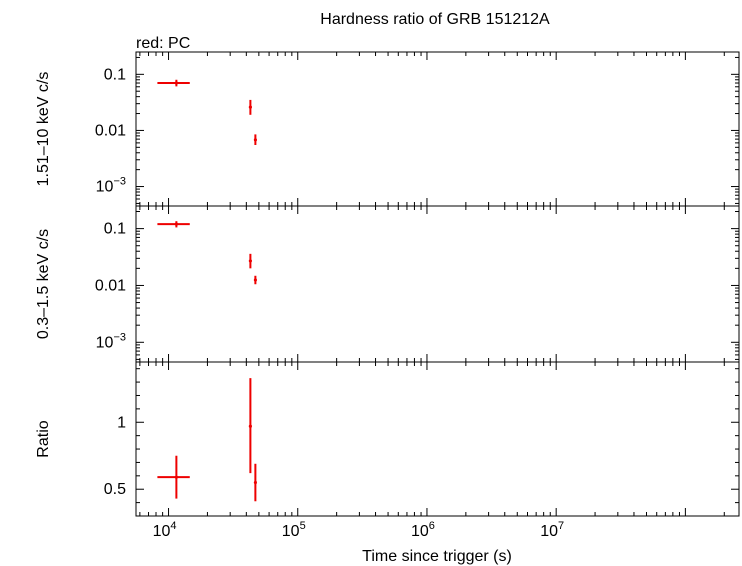 This screenshot has height=566, width=742. I want to click on x-axis-label: Time since trigger (s), so click(437, 556).